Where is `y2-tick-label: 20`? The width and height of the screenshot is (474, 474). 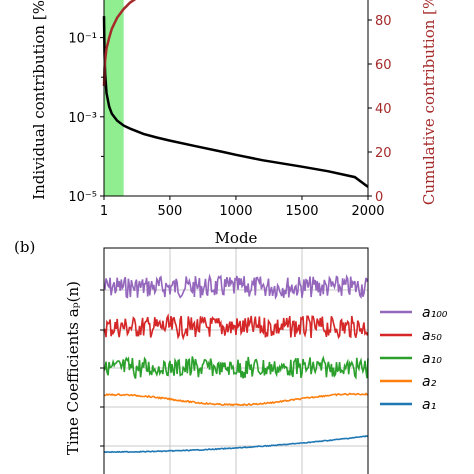
y2-tick-label: 20 is located at coordinates (383, 153).